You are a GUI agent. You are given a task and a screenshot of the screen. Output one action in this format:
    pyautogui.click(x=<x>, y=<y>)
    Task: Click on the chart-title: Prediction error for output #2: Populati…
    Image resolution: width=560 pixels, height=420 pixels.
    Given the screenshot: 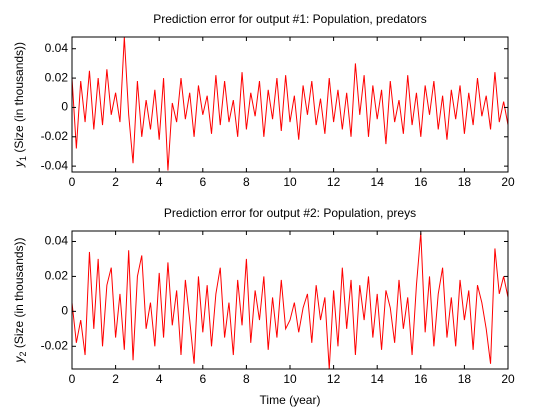 What is the action you would take?
    pyautogui.click(x=290, y=213)
    